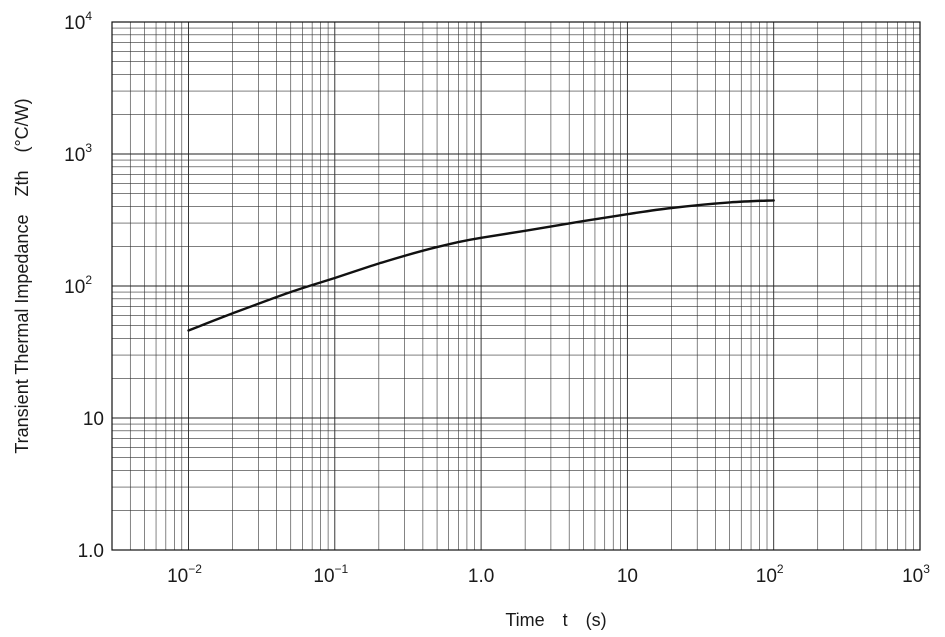 The width and height of the screenshot is (945, 637). Describe the element at coordinates (481, 576) in the screenshot. I see `x-tick-label: 1.0` at that location.